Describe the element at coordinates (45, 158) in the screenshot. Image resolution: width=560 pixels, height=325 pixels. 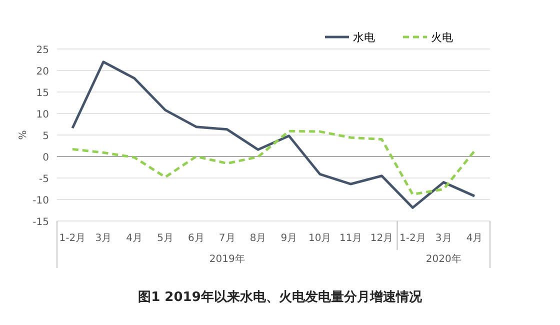
I see `y-tick-label: 0` at that location.